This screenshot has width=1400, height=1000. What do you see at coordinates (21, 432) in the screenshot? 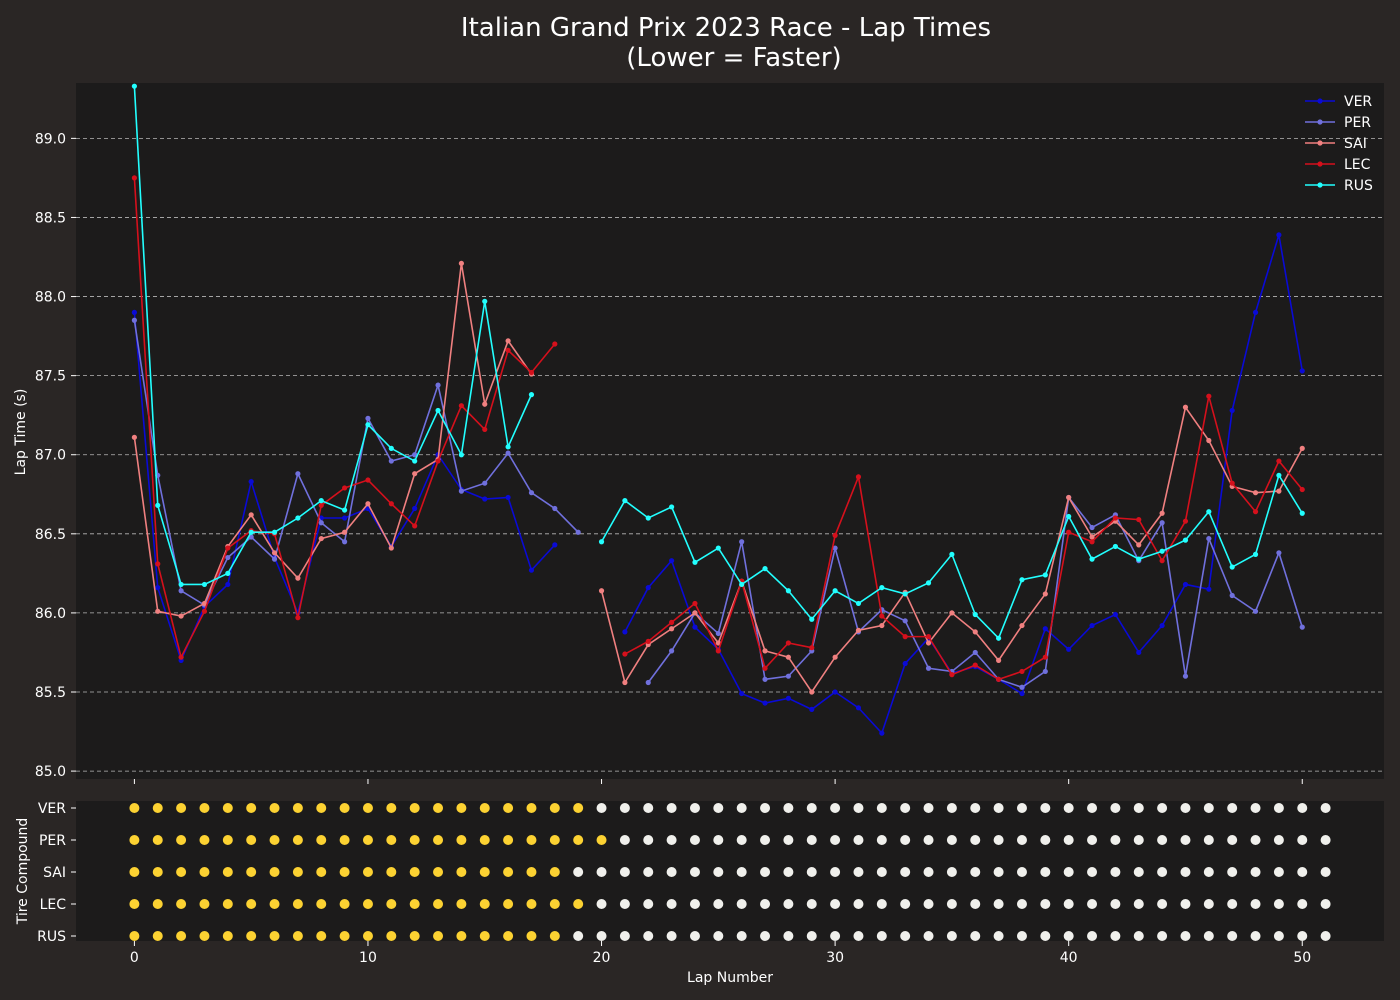
I see `y-axis-label: Lap Time (s)` at bounding box center [21, 432].